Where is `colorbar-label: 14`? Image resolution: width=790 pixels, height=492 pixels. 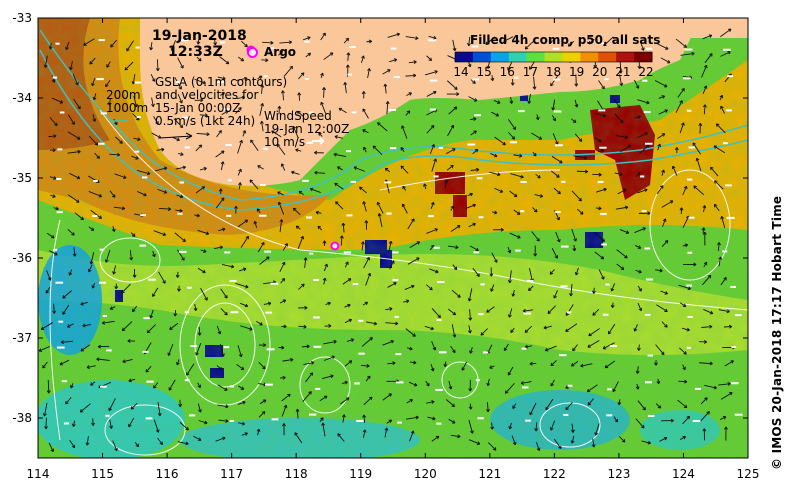 colorbar-label: 14 is located at coordinates (460, 72).